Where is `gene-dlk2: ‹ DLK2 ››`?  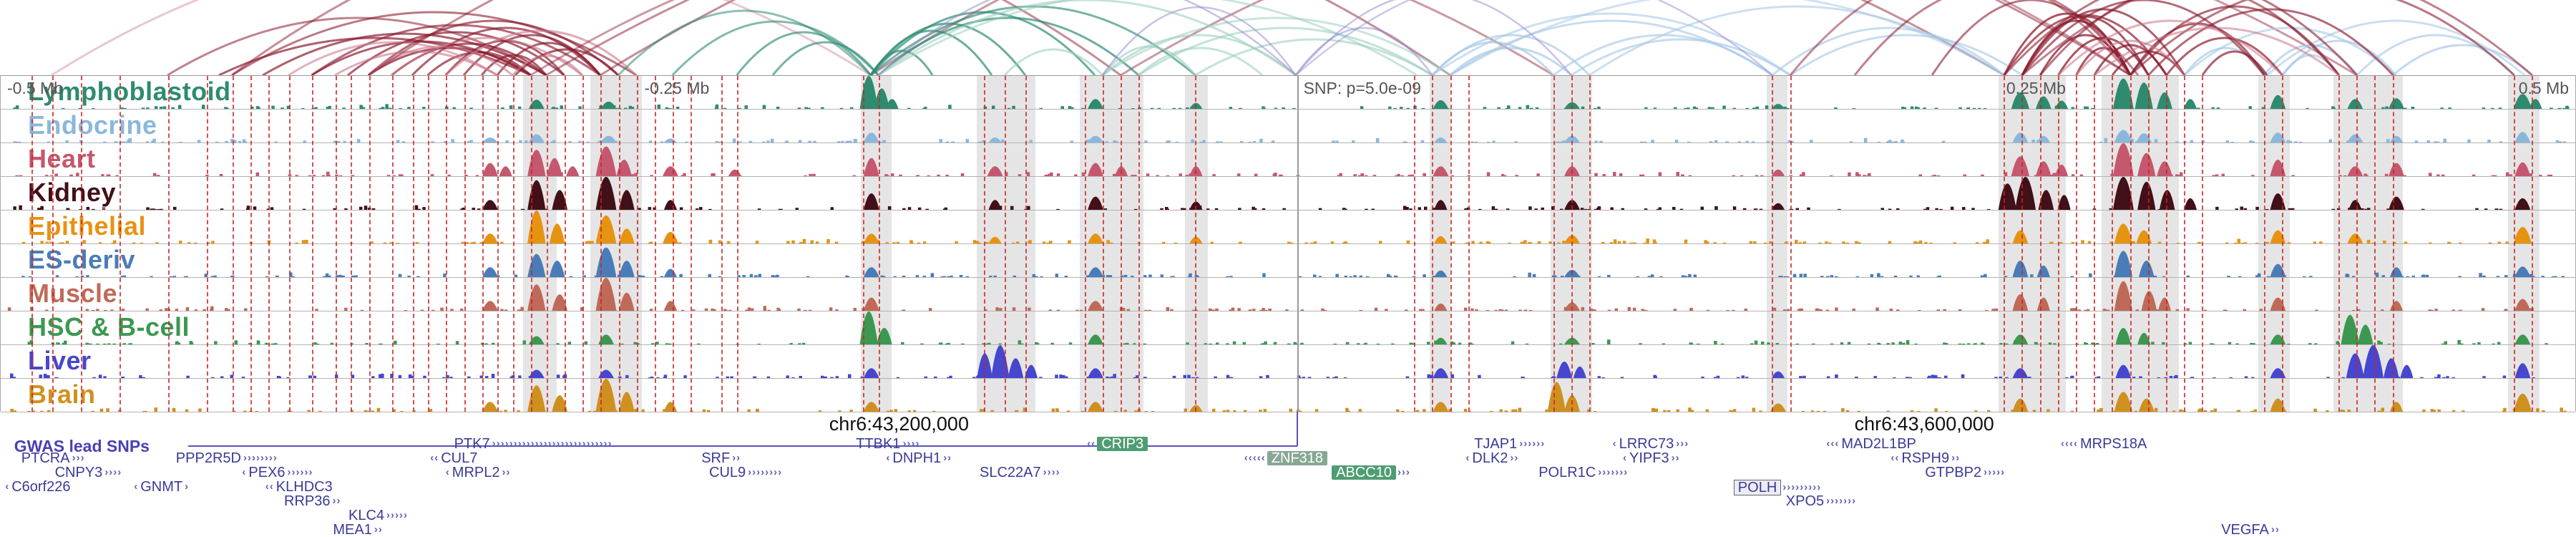
gene-dlk2: ‹ DLK2 ›› is located at coordinates (1491, 458).